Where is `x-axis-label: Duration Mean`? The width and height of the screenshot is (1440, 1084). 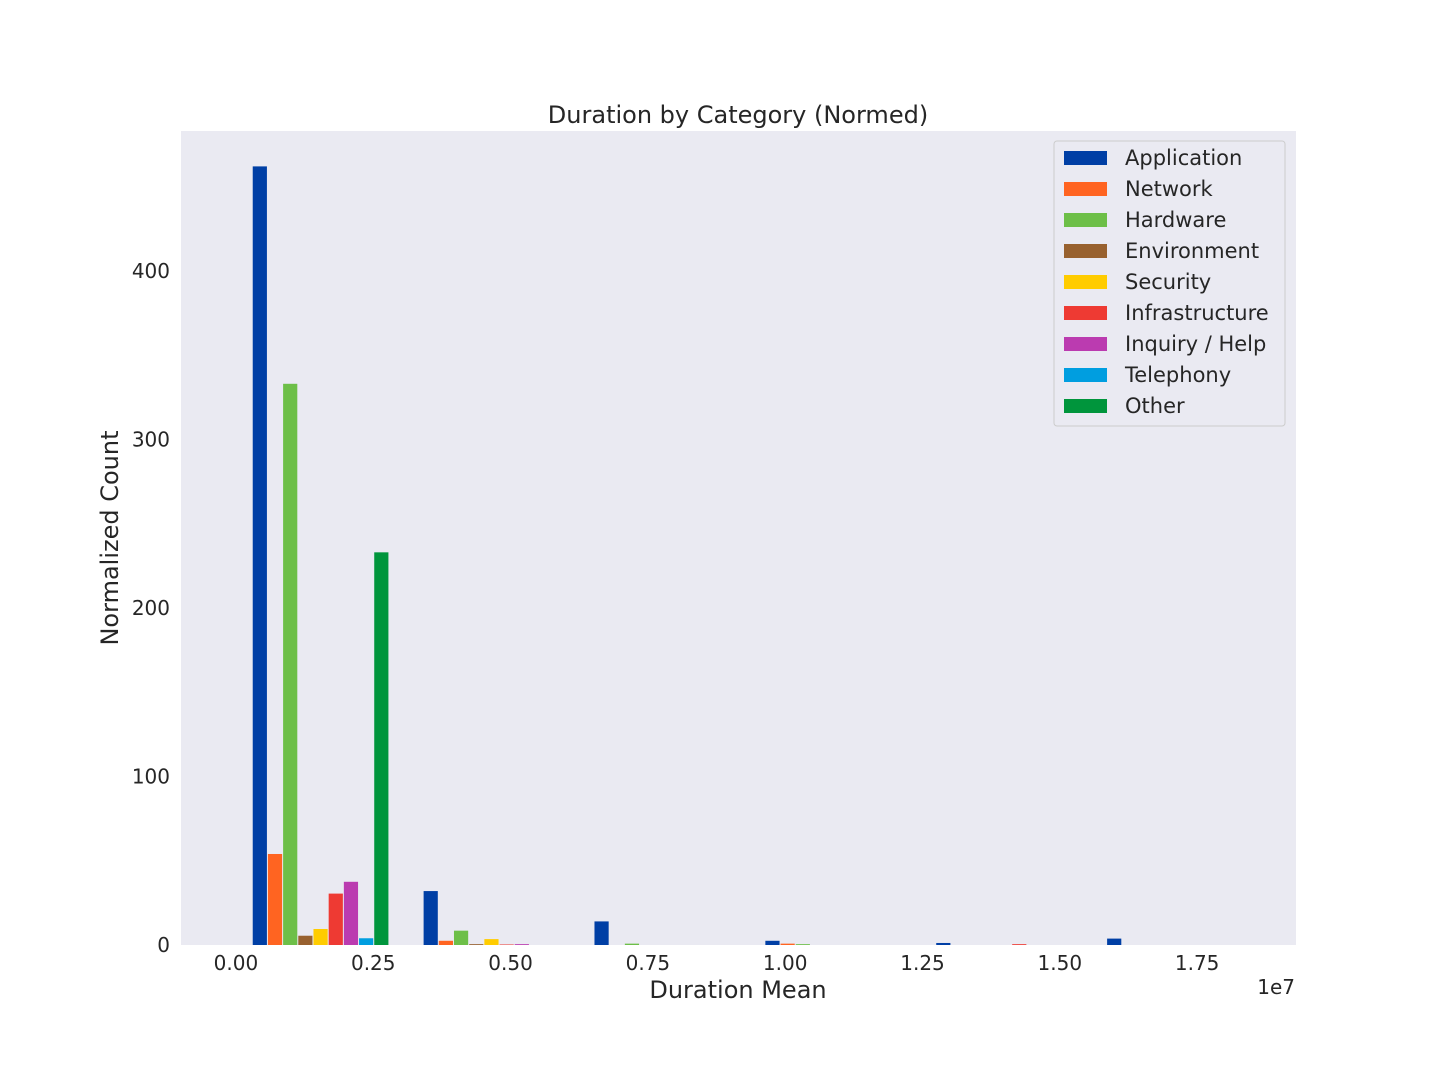
x-axis-label: Duration Mean is located at coordinates (737, 990).